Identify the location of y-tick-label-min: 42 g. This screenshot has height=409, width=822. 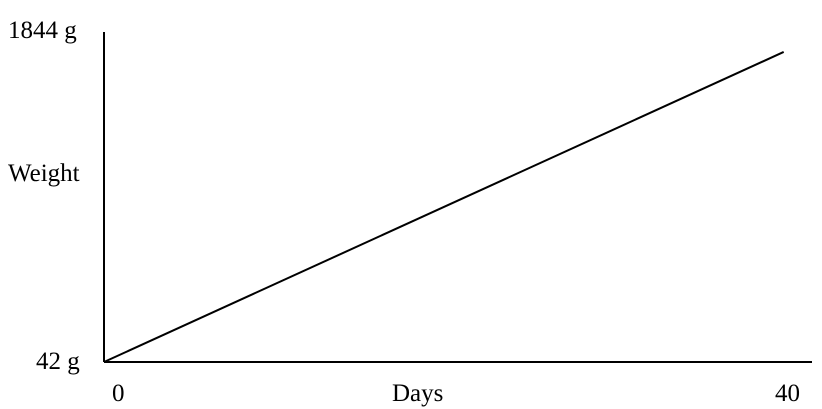
(58, 361).